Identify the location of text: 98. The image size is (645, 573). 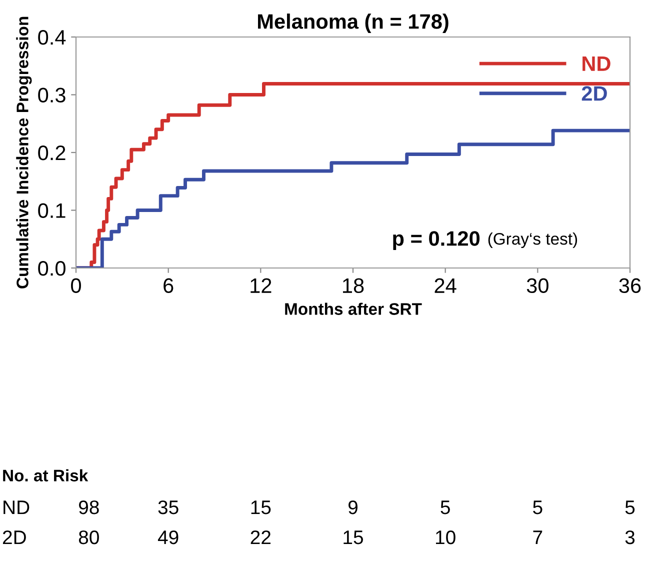
(89, 507).